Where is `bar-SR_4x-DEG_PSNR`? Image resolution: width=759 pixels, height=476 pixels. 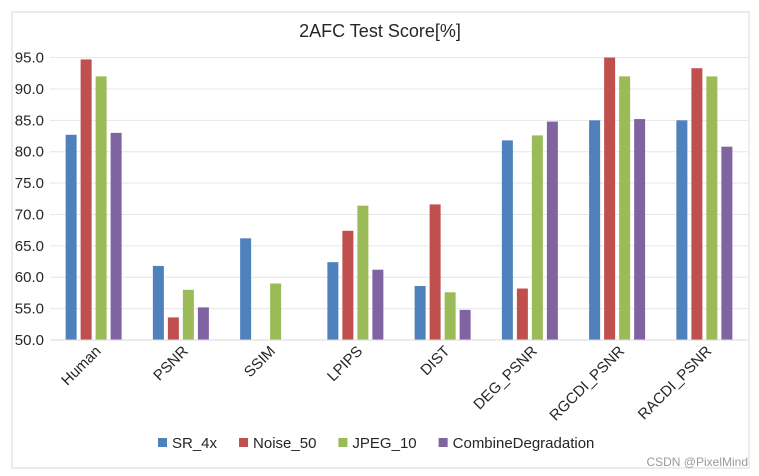
bar-SR_4x-DEG_PSNR is located at coordinates (507, 240).